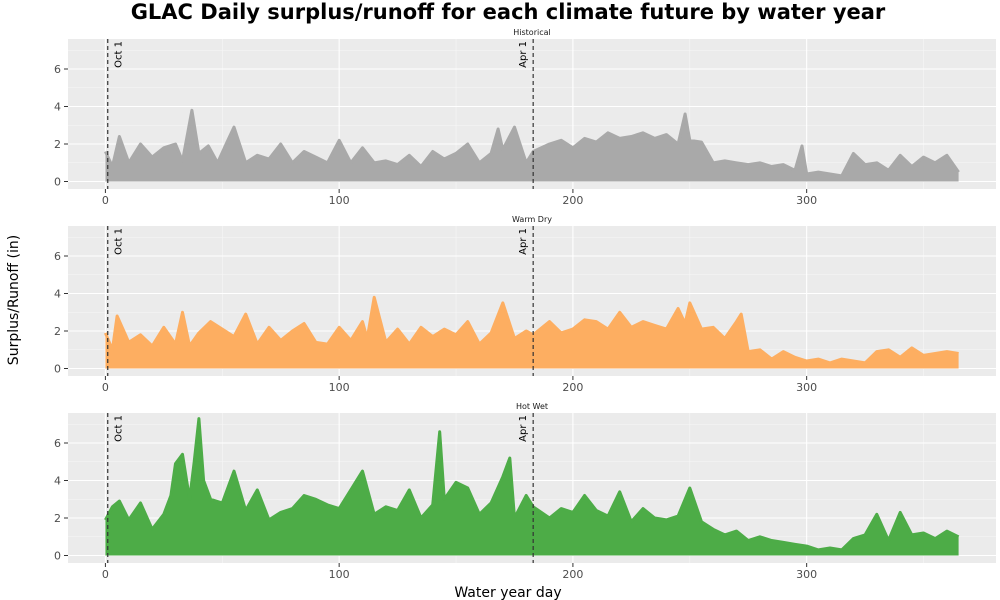  I want to click on facet-label-1: Warm Dry, so click(532, 219).